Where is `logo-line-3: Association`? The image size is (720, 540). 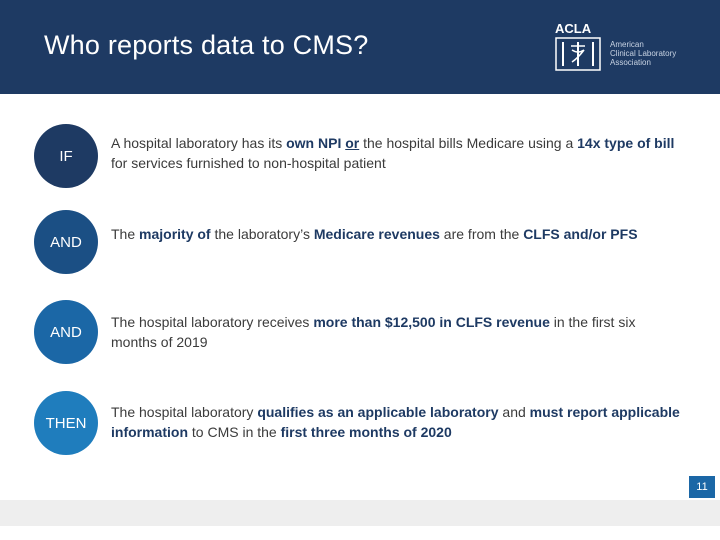 logo-line-3: Association is located at coordinates (630, 62).